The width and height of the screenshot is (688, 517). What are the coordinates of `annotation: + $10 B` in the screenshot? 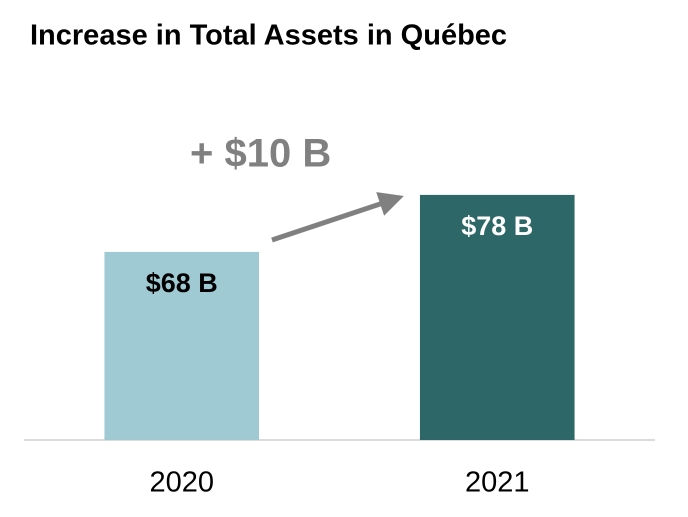 It's located at (260, 154).